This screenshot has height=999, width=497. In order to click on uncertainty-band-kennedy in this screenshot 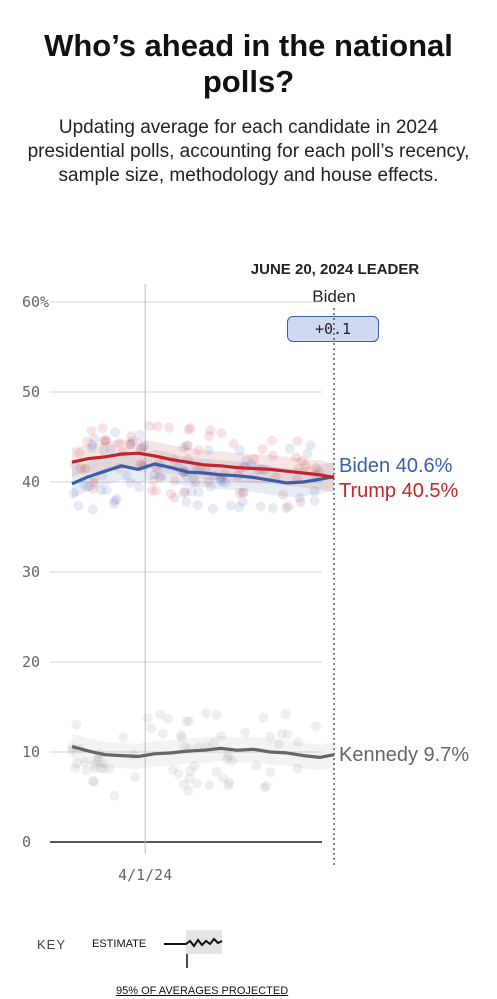, I will do `click(203, 752)`.